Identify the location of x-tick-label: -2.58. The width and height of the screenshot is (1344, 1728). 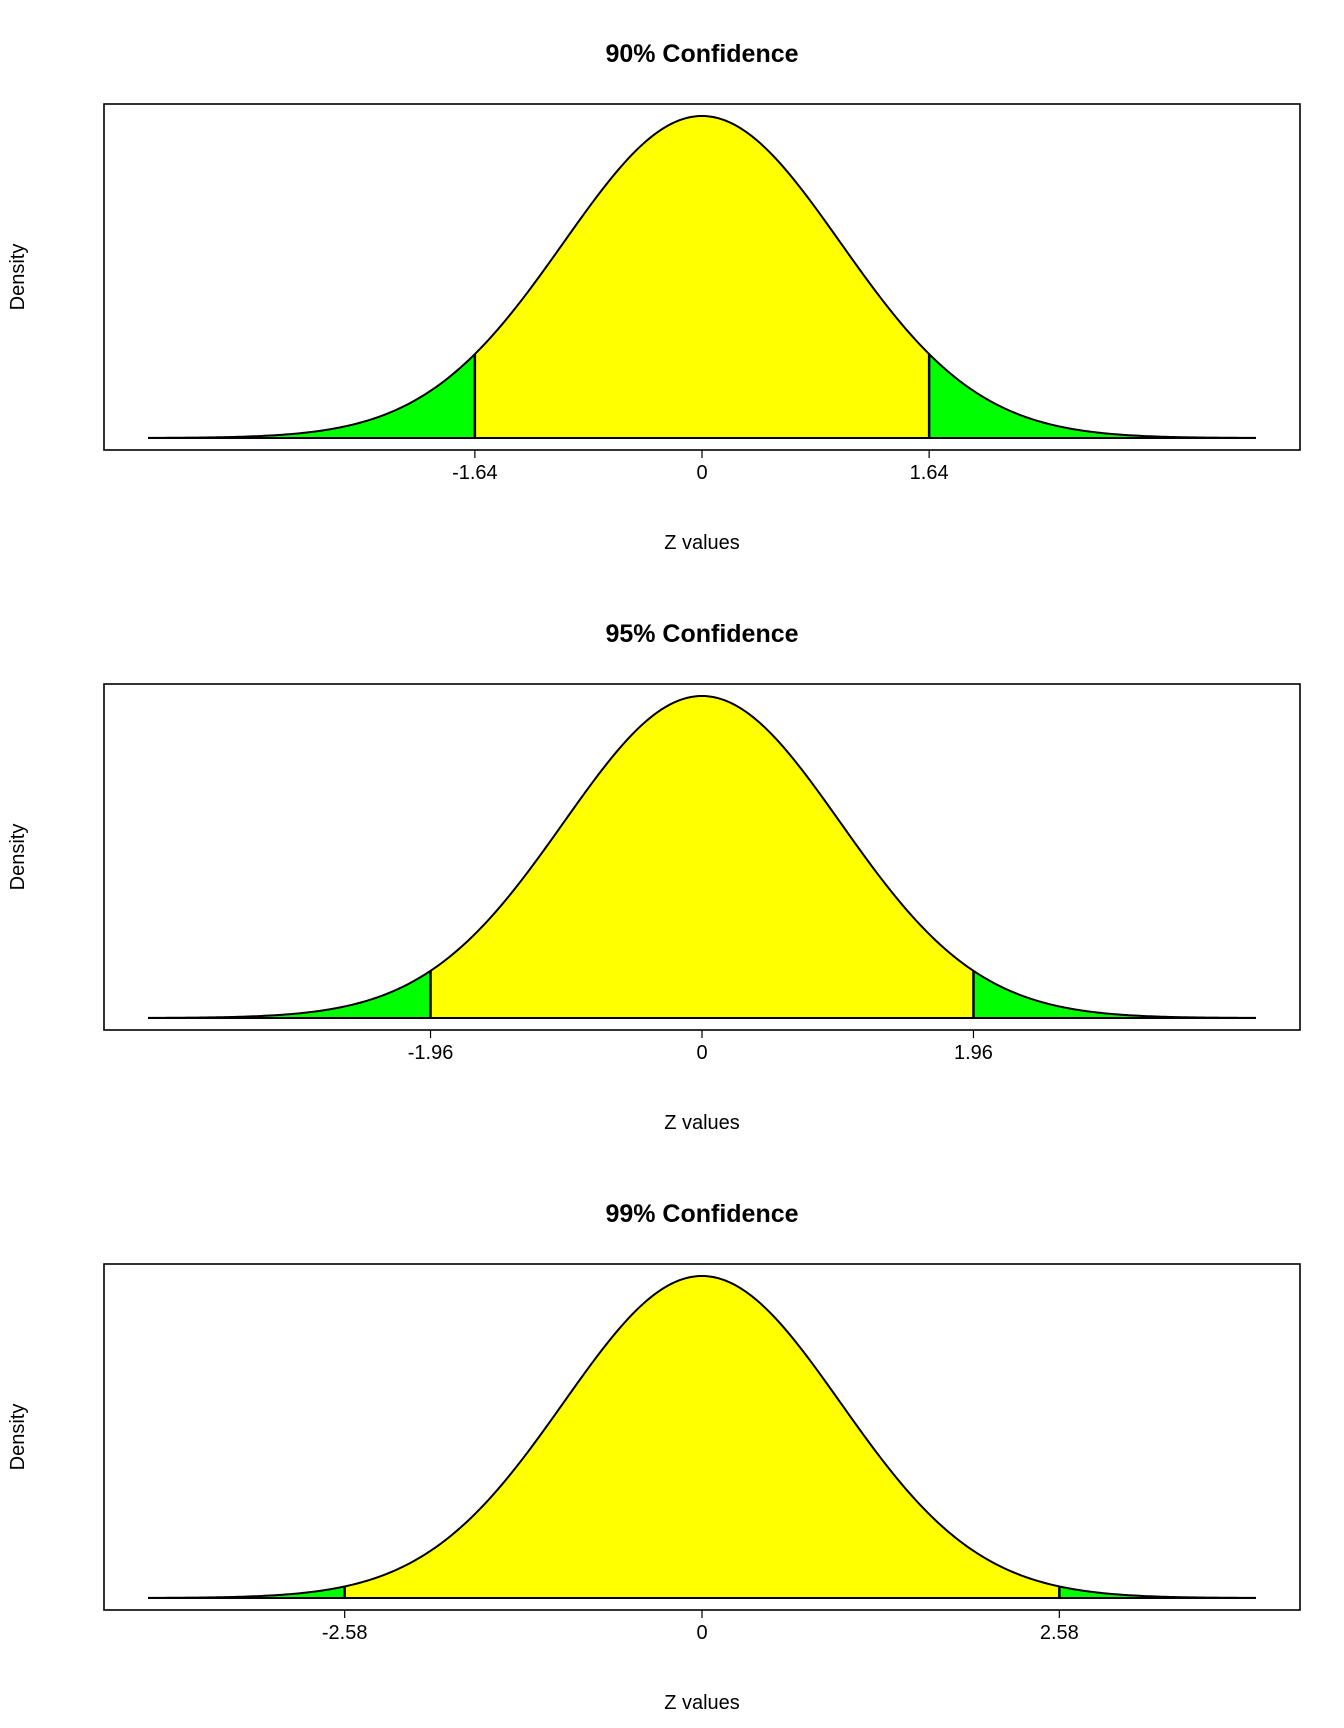
(345, 1633).